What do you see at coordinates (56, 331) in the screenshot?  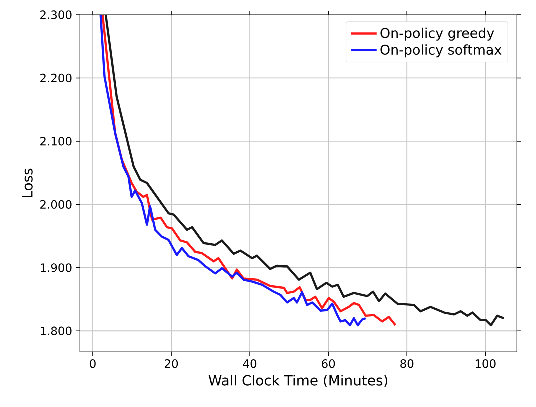 I see `y-tick-label: 1.800` at bounding box center [56, 331].